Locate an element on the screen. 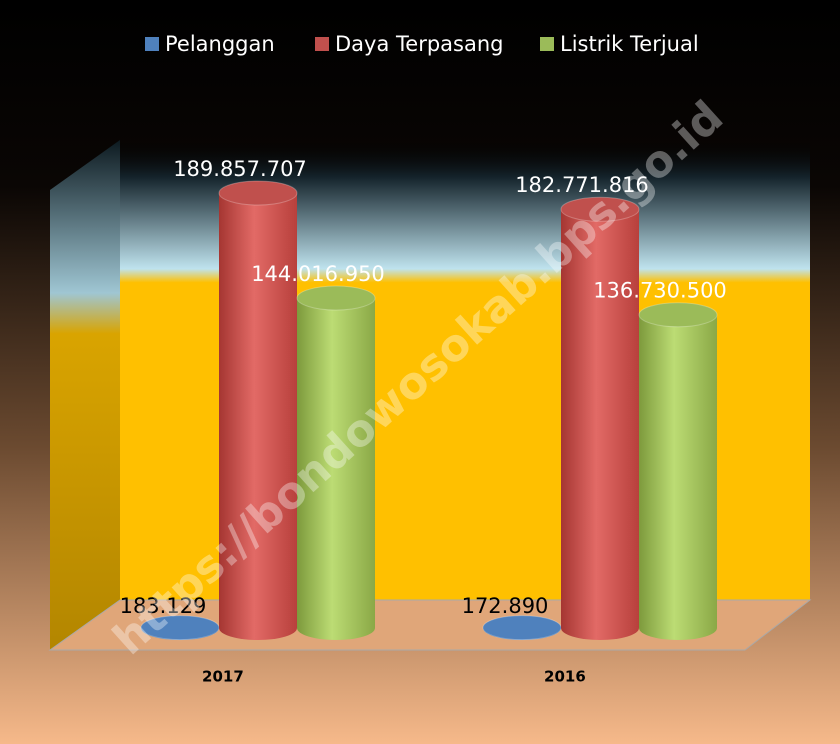 The height and width of the screenshot is (744, 840). x-tick-label: 2017 is located at coordinates (223, 677).